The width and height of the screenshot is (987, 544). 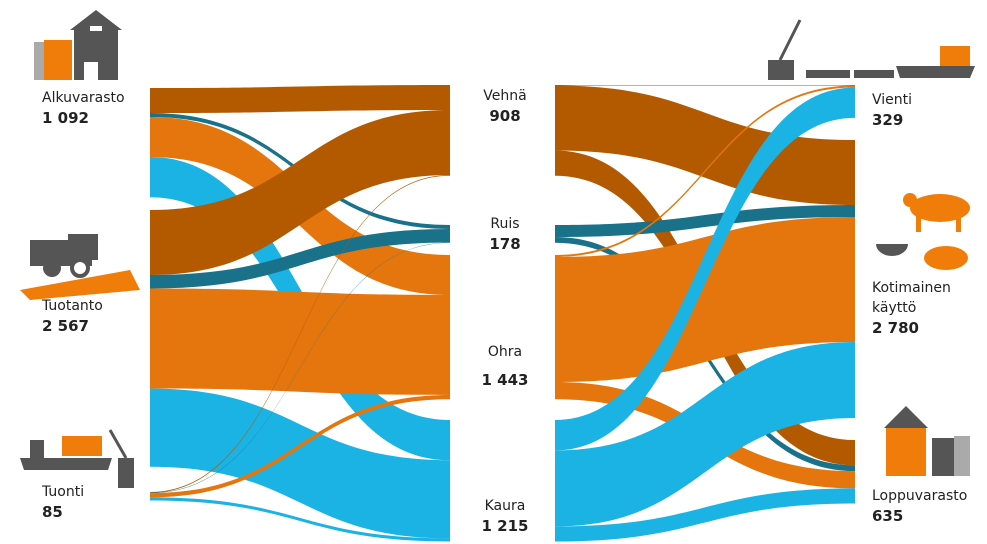 I want to click on node-label: Kotimainen käyttö 2 780, so click(x=919, y=308).